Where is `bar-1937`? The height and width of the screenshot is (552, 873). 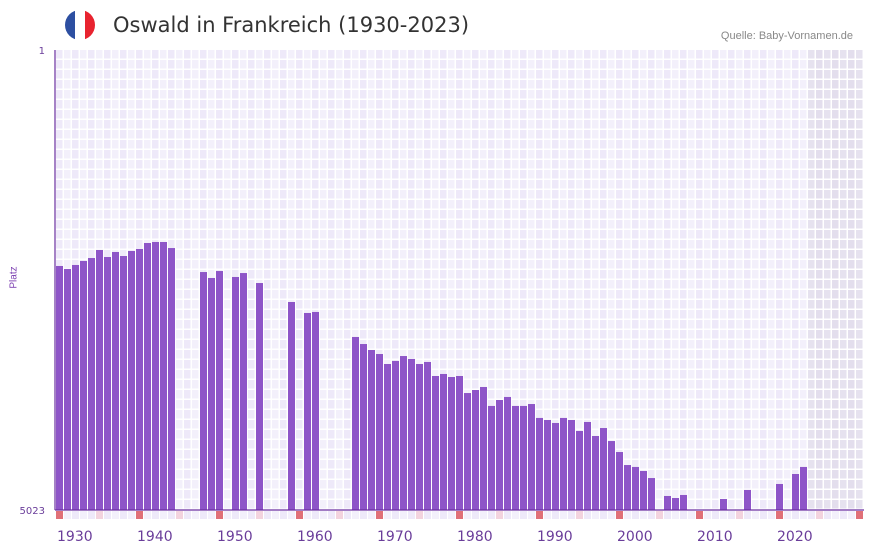
bar-1937 is located at coordinates (115, 381).